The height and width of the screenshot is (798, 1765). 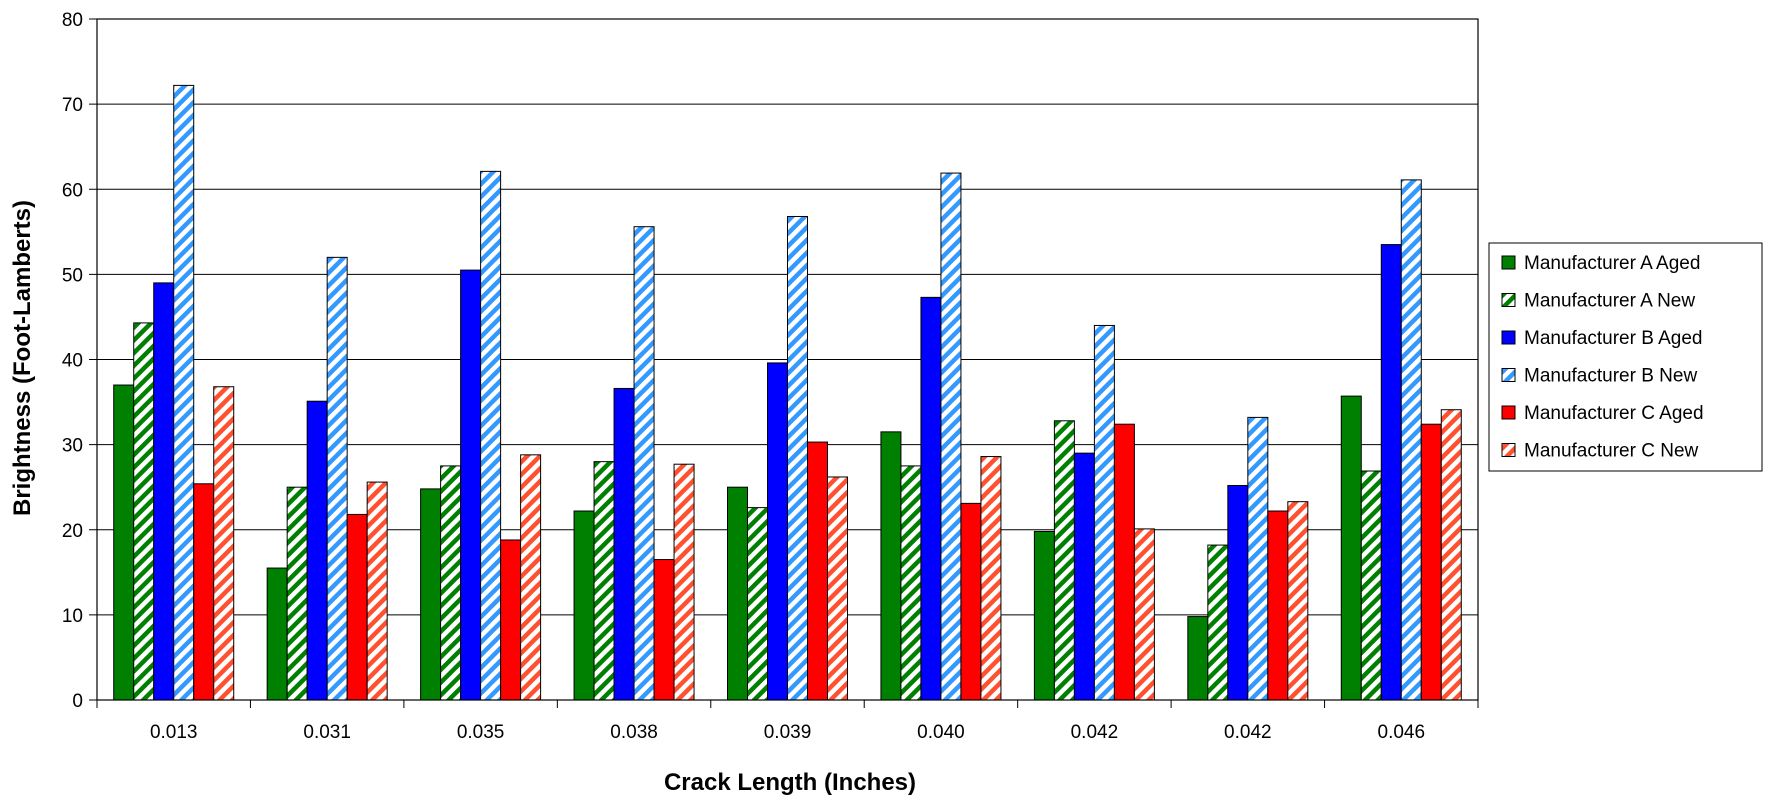 What do you see at coordinates (481, 732) in the screenshot?
I see `x-tick-label: 0.035` at bounding box center [481, 732].